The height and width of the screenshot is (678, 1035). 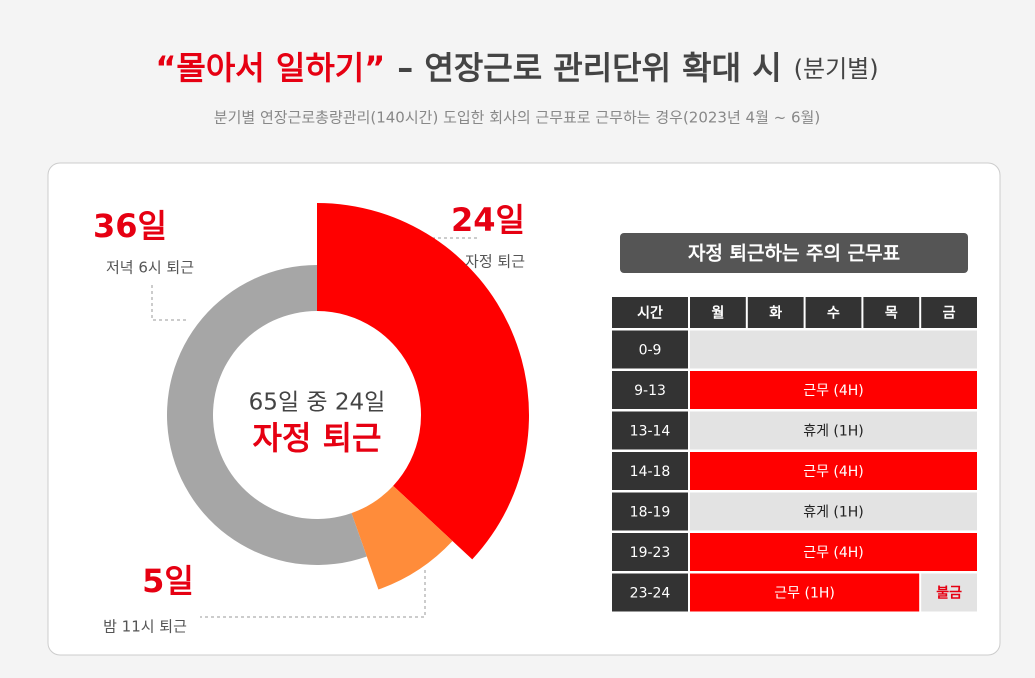 I want to click on header-text: 월, so click(x=717, y=313).